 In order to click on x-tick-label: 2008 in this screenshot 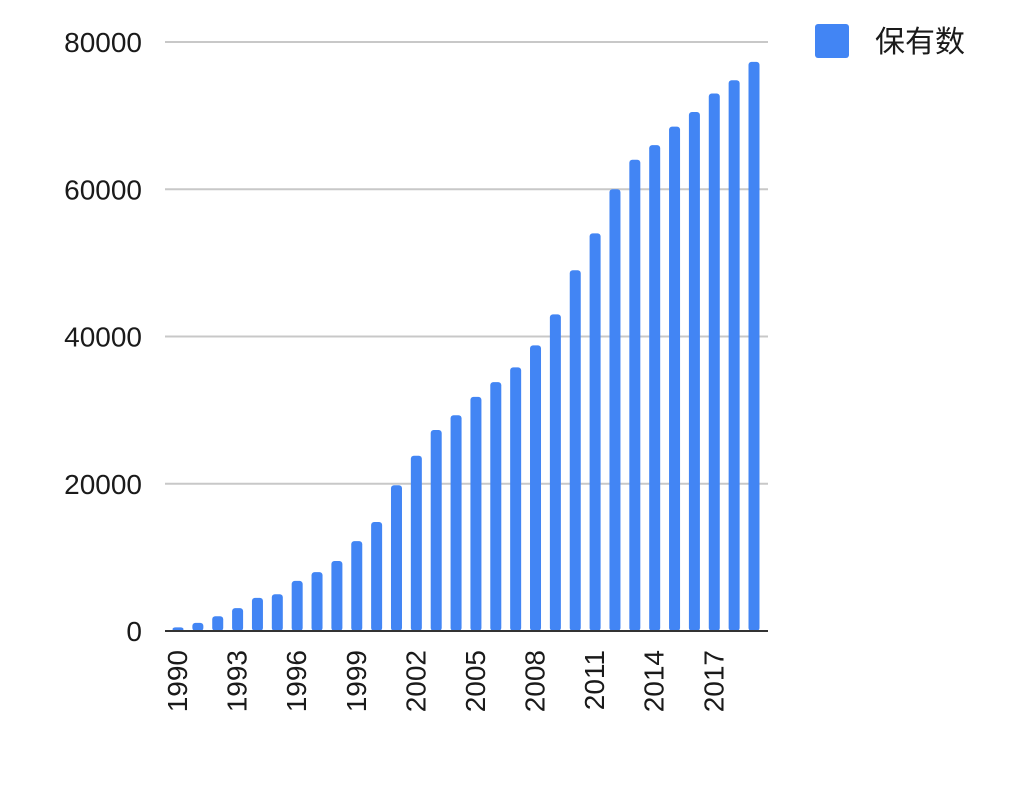, I will do `click(535, 681)`.